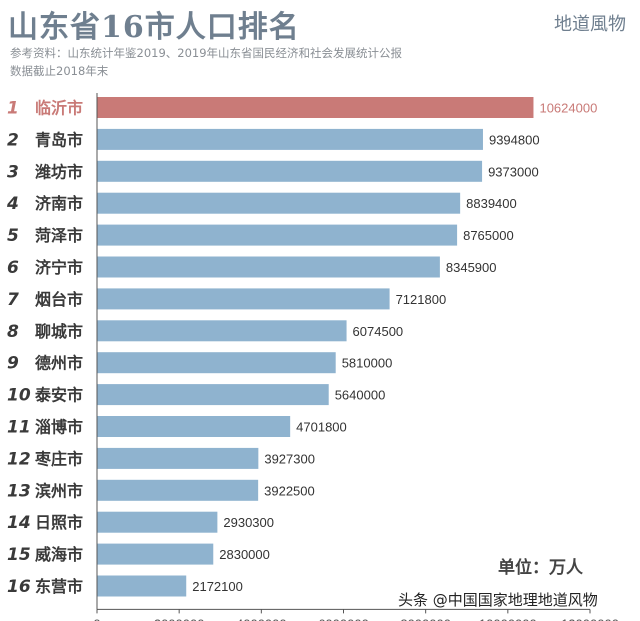 The image size is (640, 621). What do you see at coordinates (421, 299) in the screenshot?
I see `value-label: 7121800` at bounding box center [421, 299].